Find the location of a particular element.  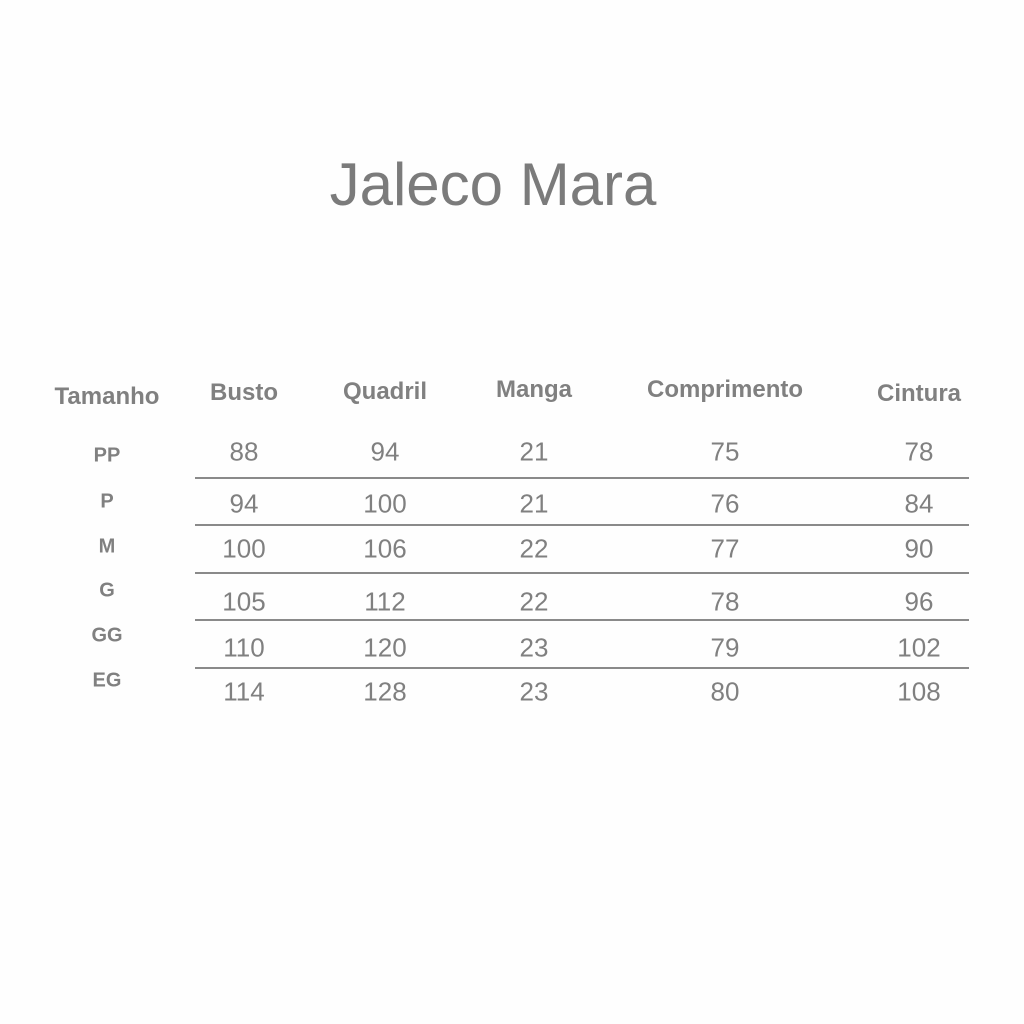

table-cell: 112 is located at coordinates (385, 601).